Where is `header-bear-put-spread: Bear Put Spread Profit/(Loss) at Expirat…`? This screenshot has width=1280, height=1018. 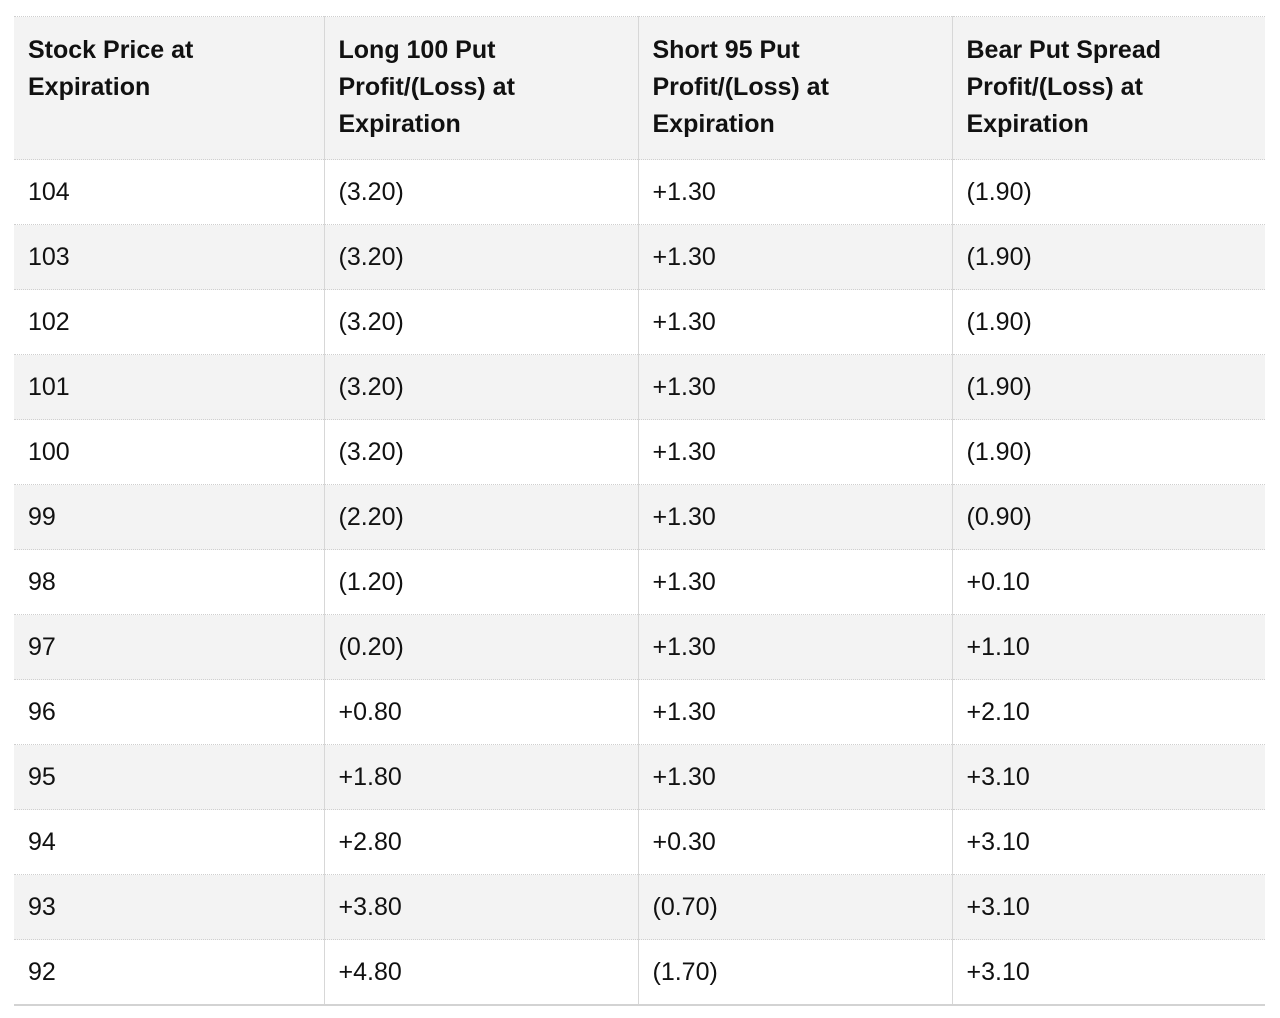
header-bear-put-spread: Bear Put Spread Profit/(Loss) at Expirat… is located at coordinates (1108, 88).